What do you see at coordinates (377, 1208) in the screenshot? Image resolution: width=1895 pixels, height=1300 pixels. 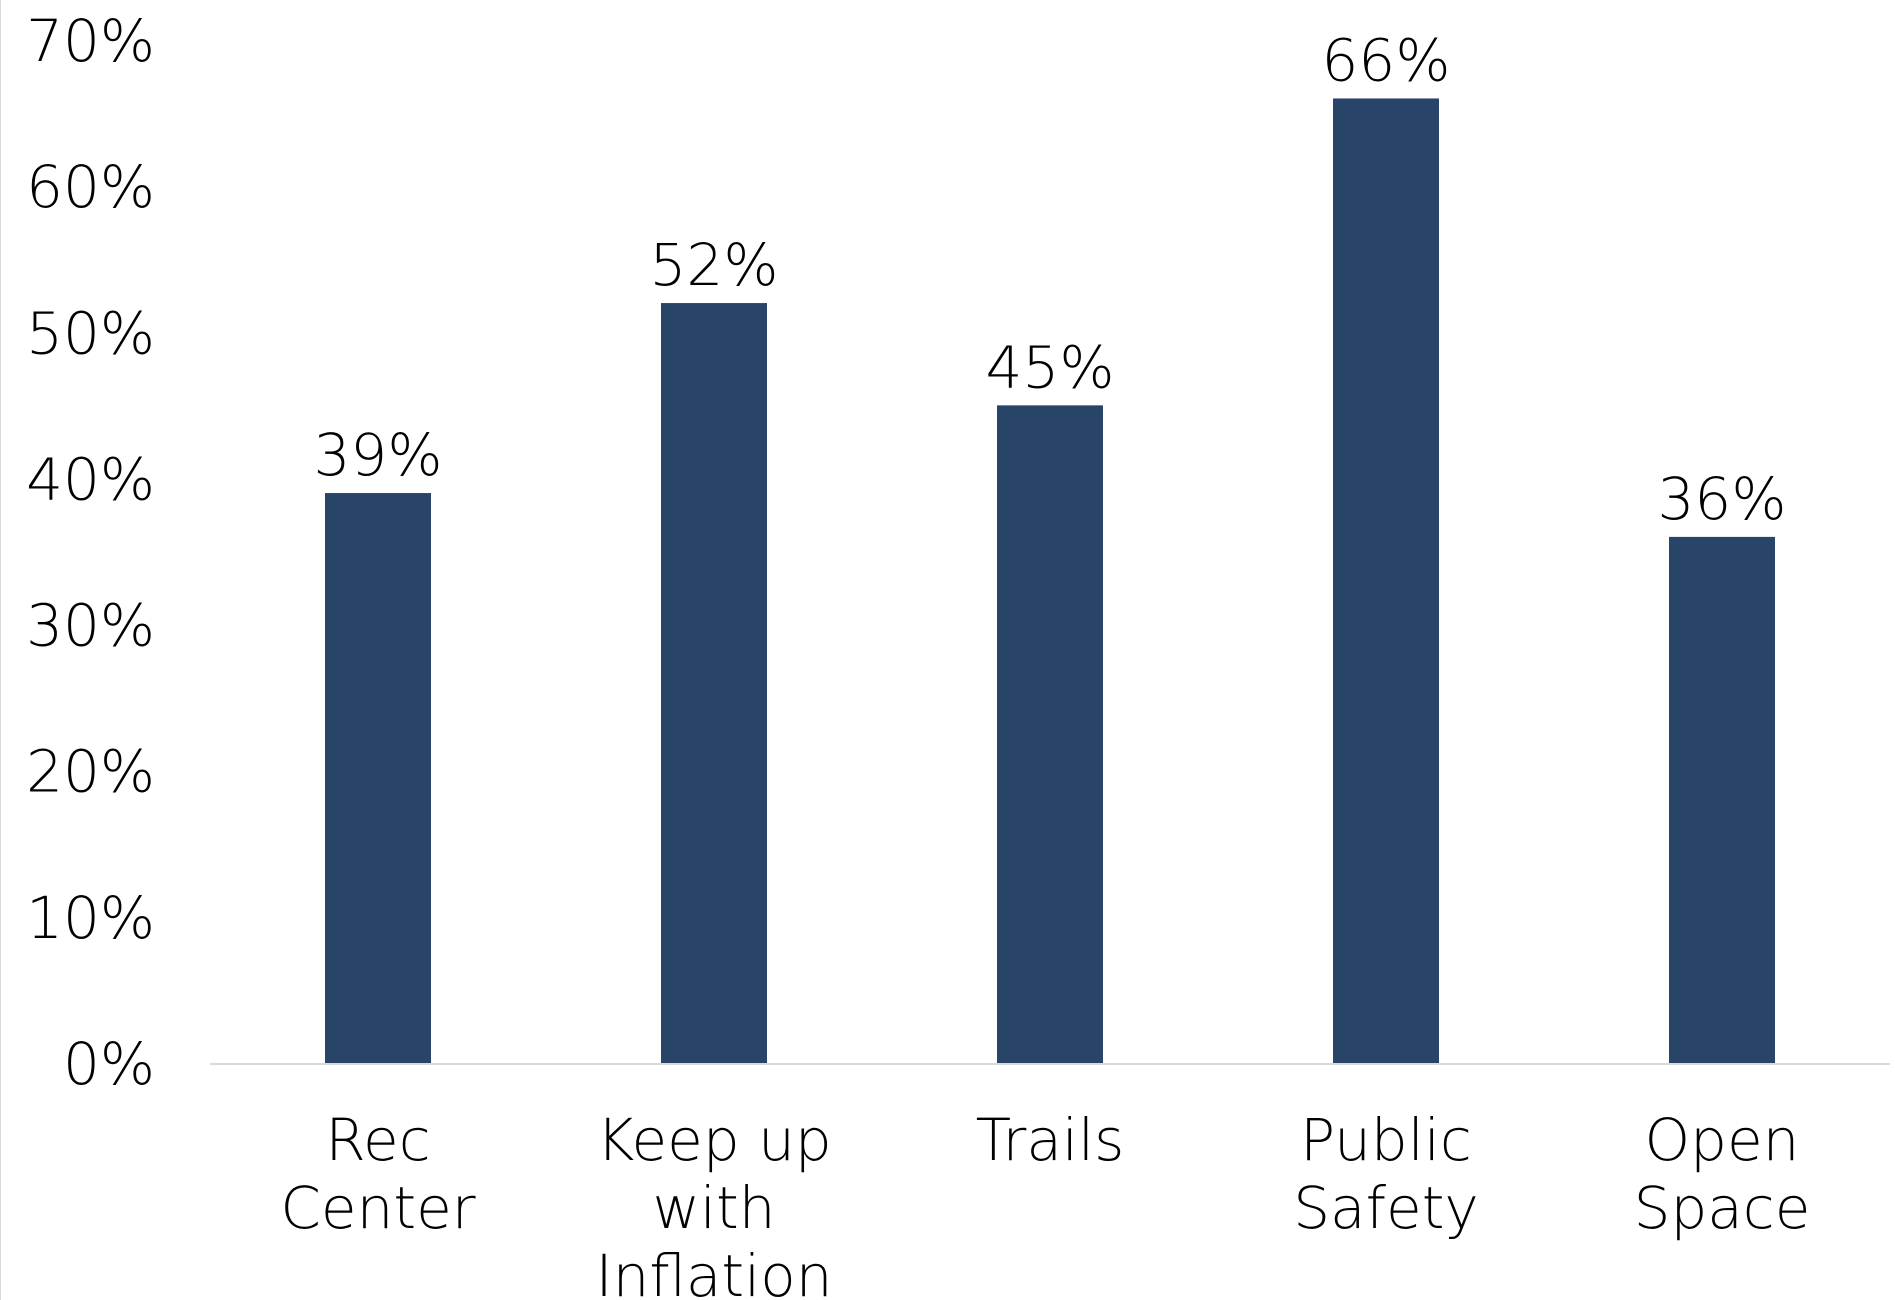 I see `category-label: Center` at bounding box center [377, 1208].